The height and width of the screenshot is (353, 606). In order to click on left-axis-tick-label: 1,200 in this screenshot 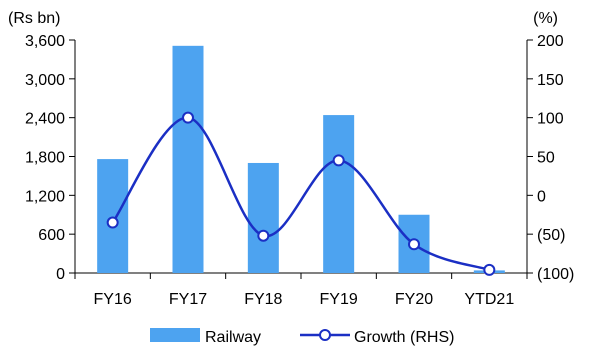, I will do `click(45, 196)`.